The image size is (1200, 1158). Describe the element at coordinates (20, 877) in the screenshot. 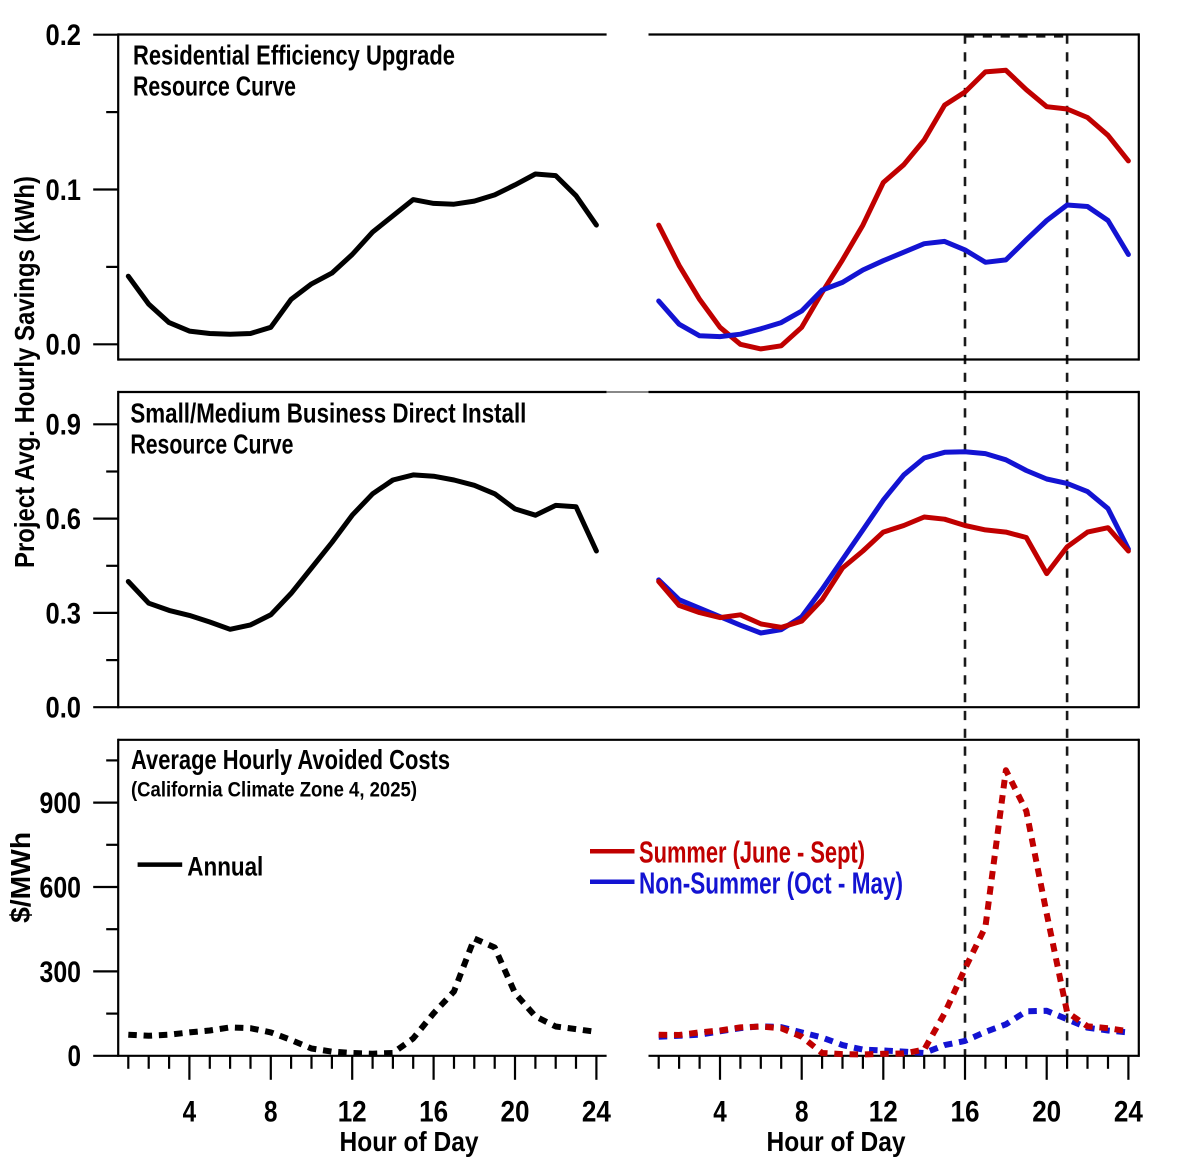

I see `svg-text: $/MWh` at that location.